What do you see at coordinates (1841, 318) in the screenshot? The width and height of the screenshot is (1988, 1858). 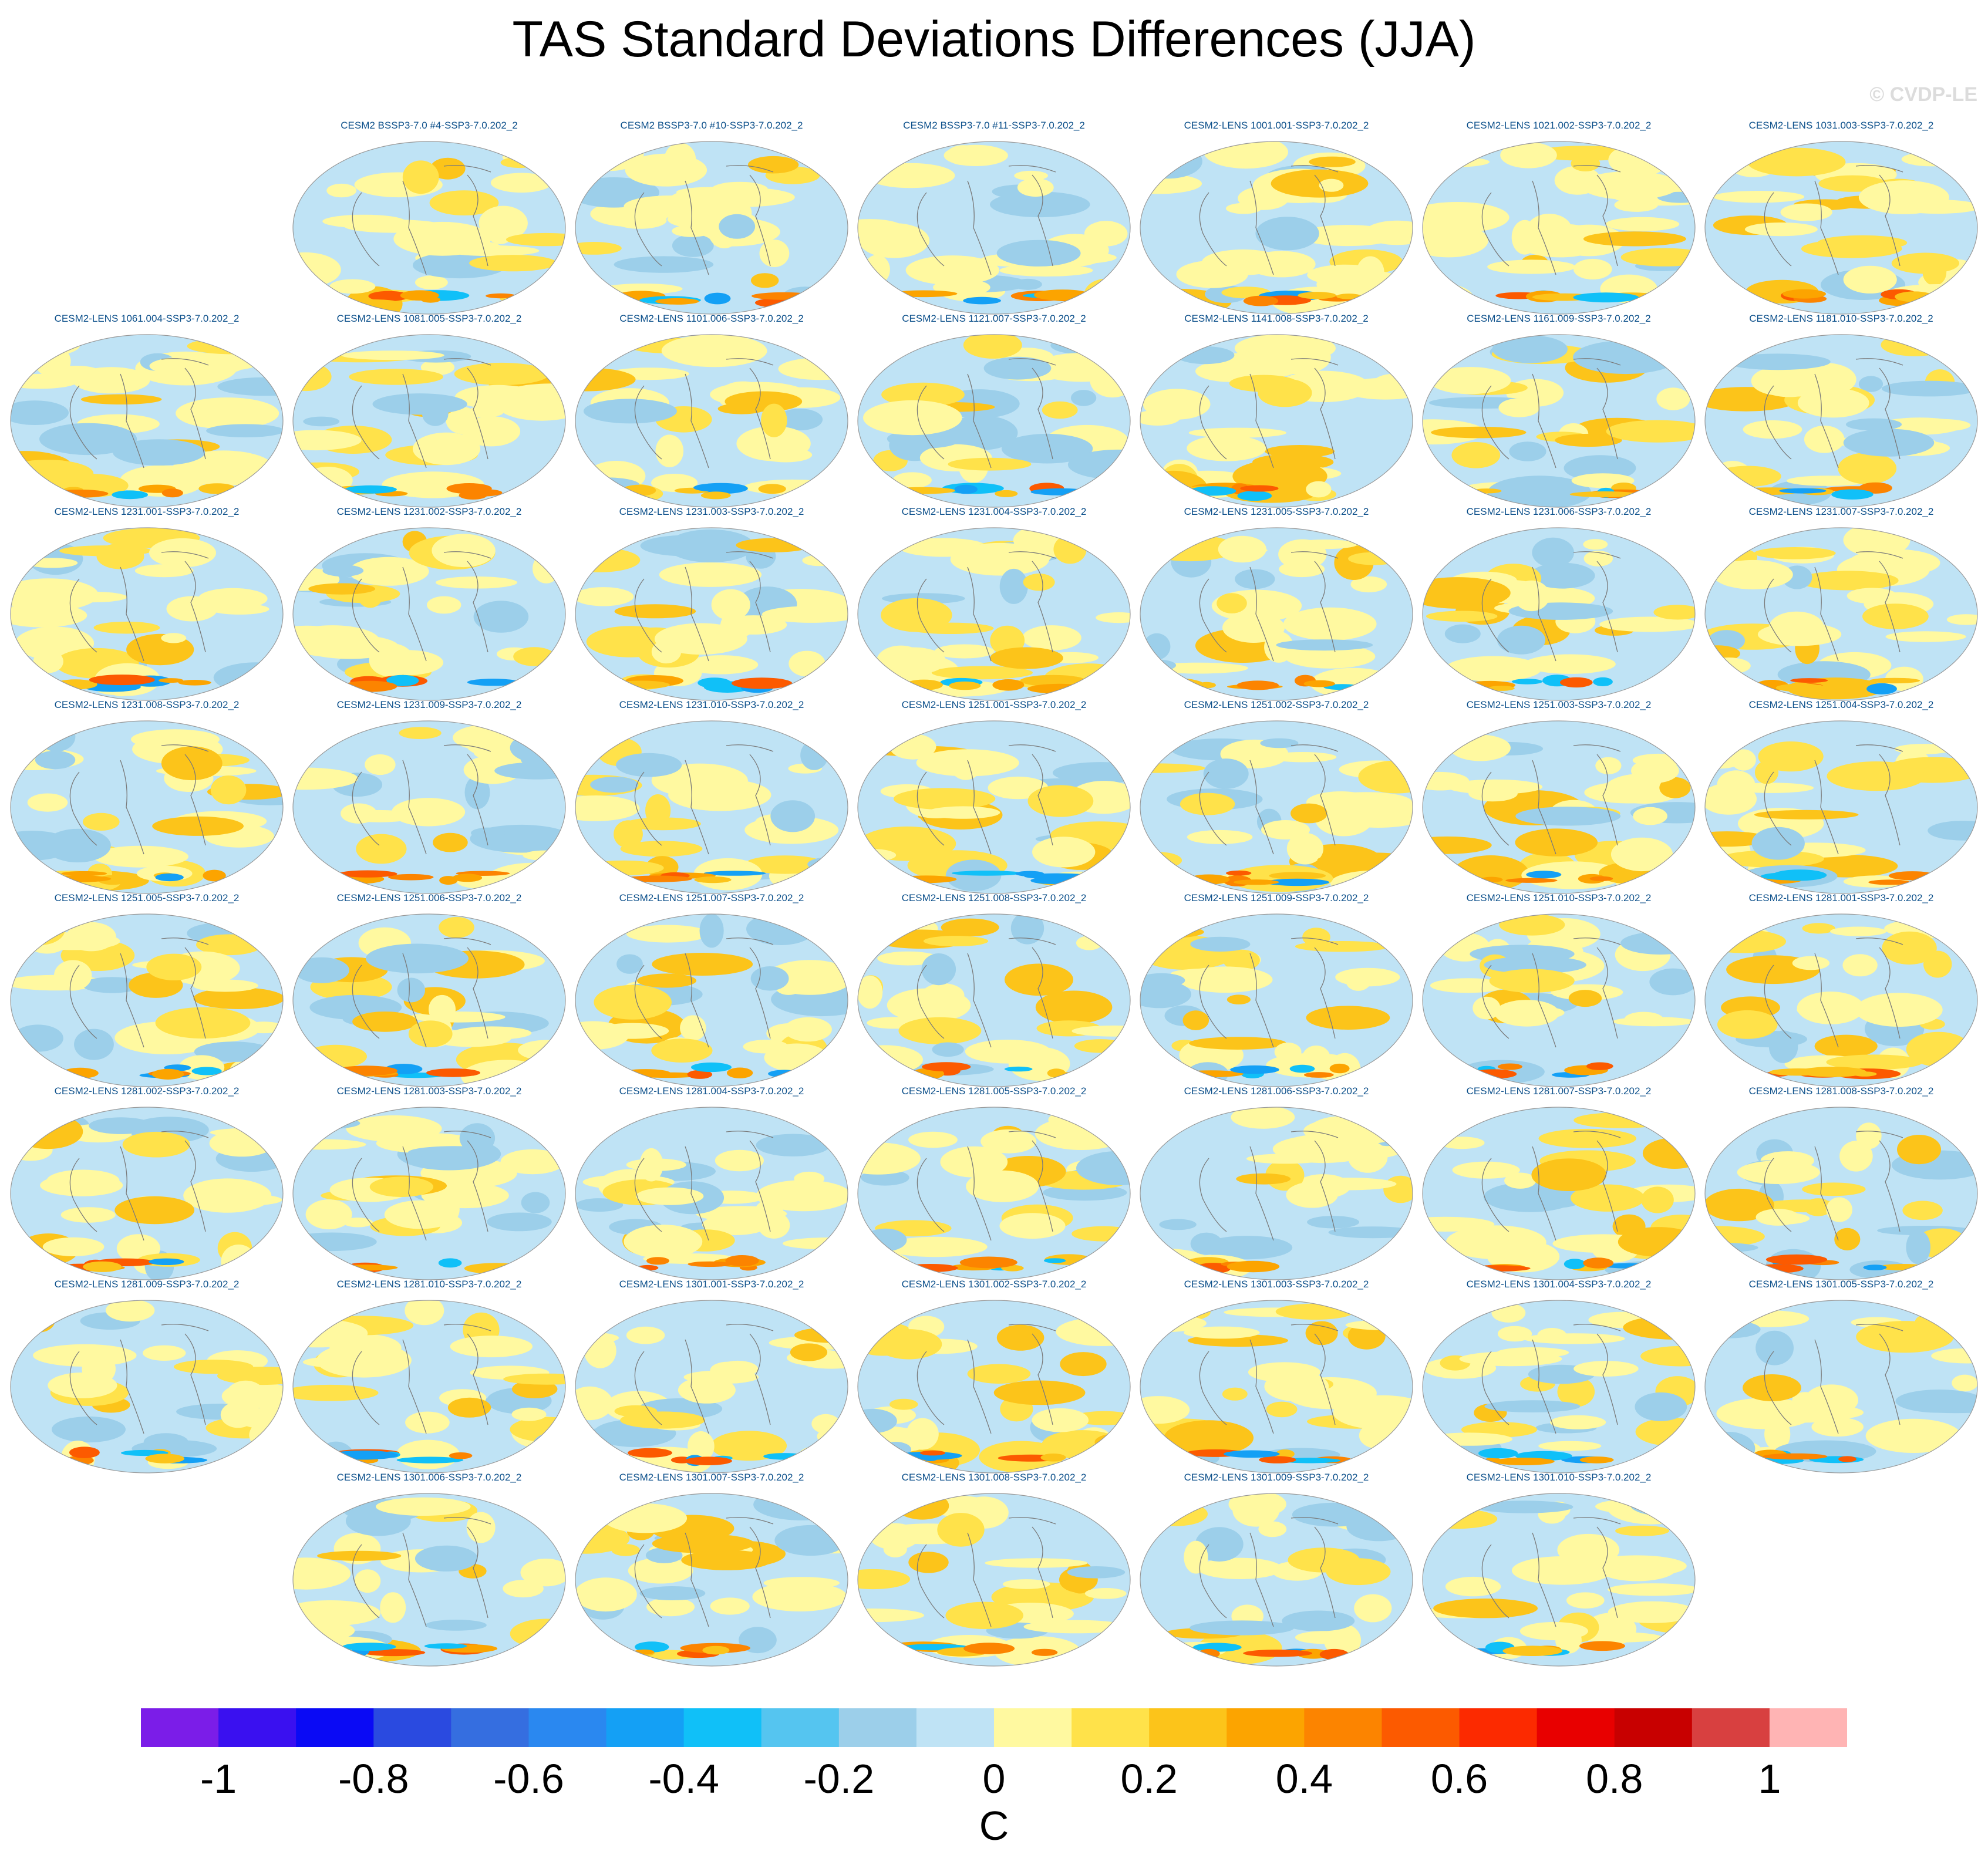 I see `panel-label: CESM2-LENS 1181.010-SSP3-7.0.202_2` at bounding box center [1841, 318].